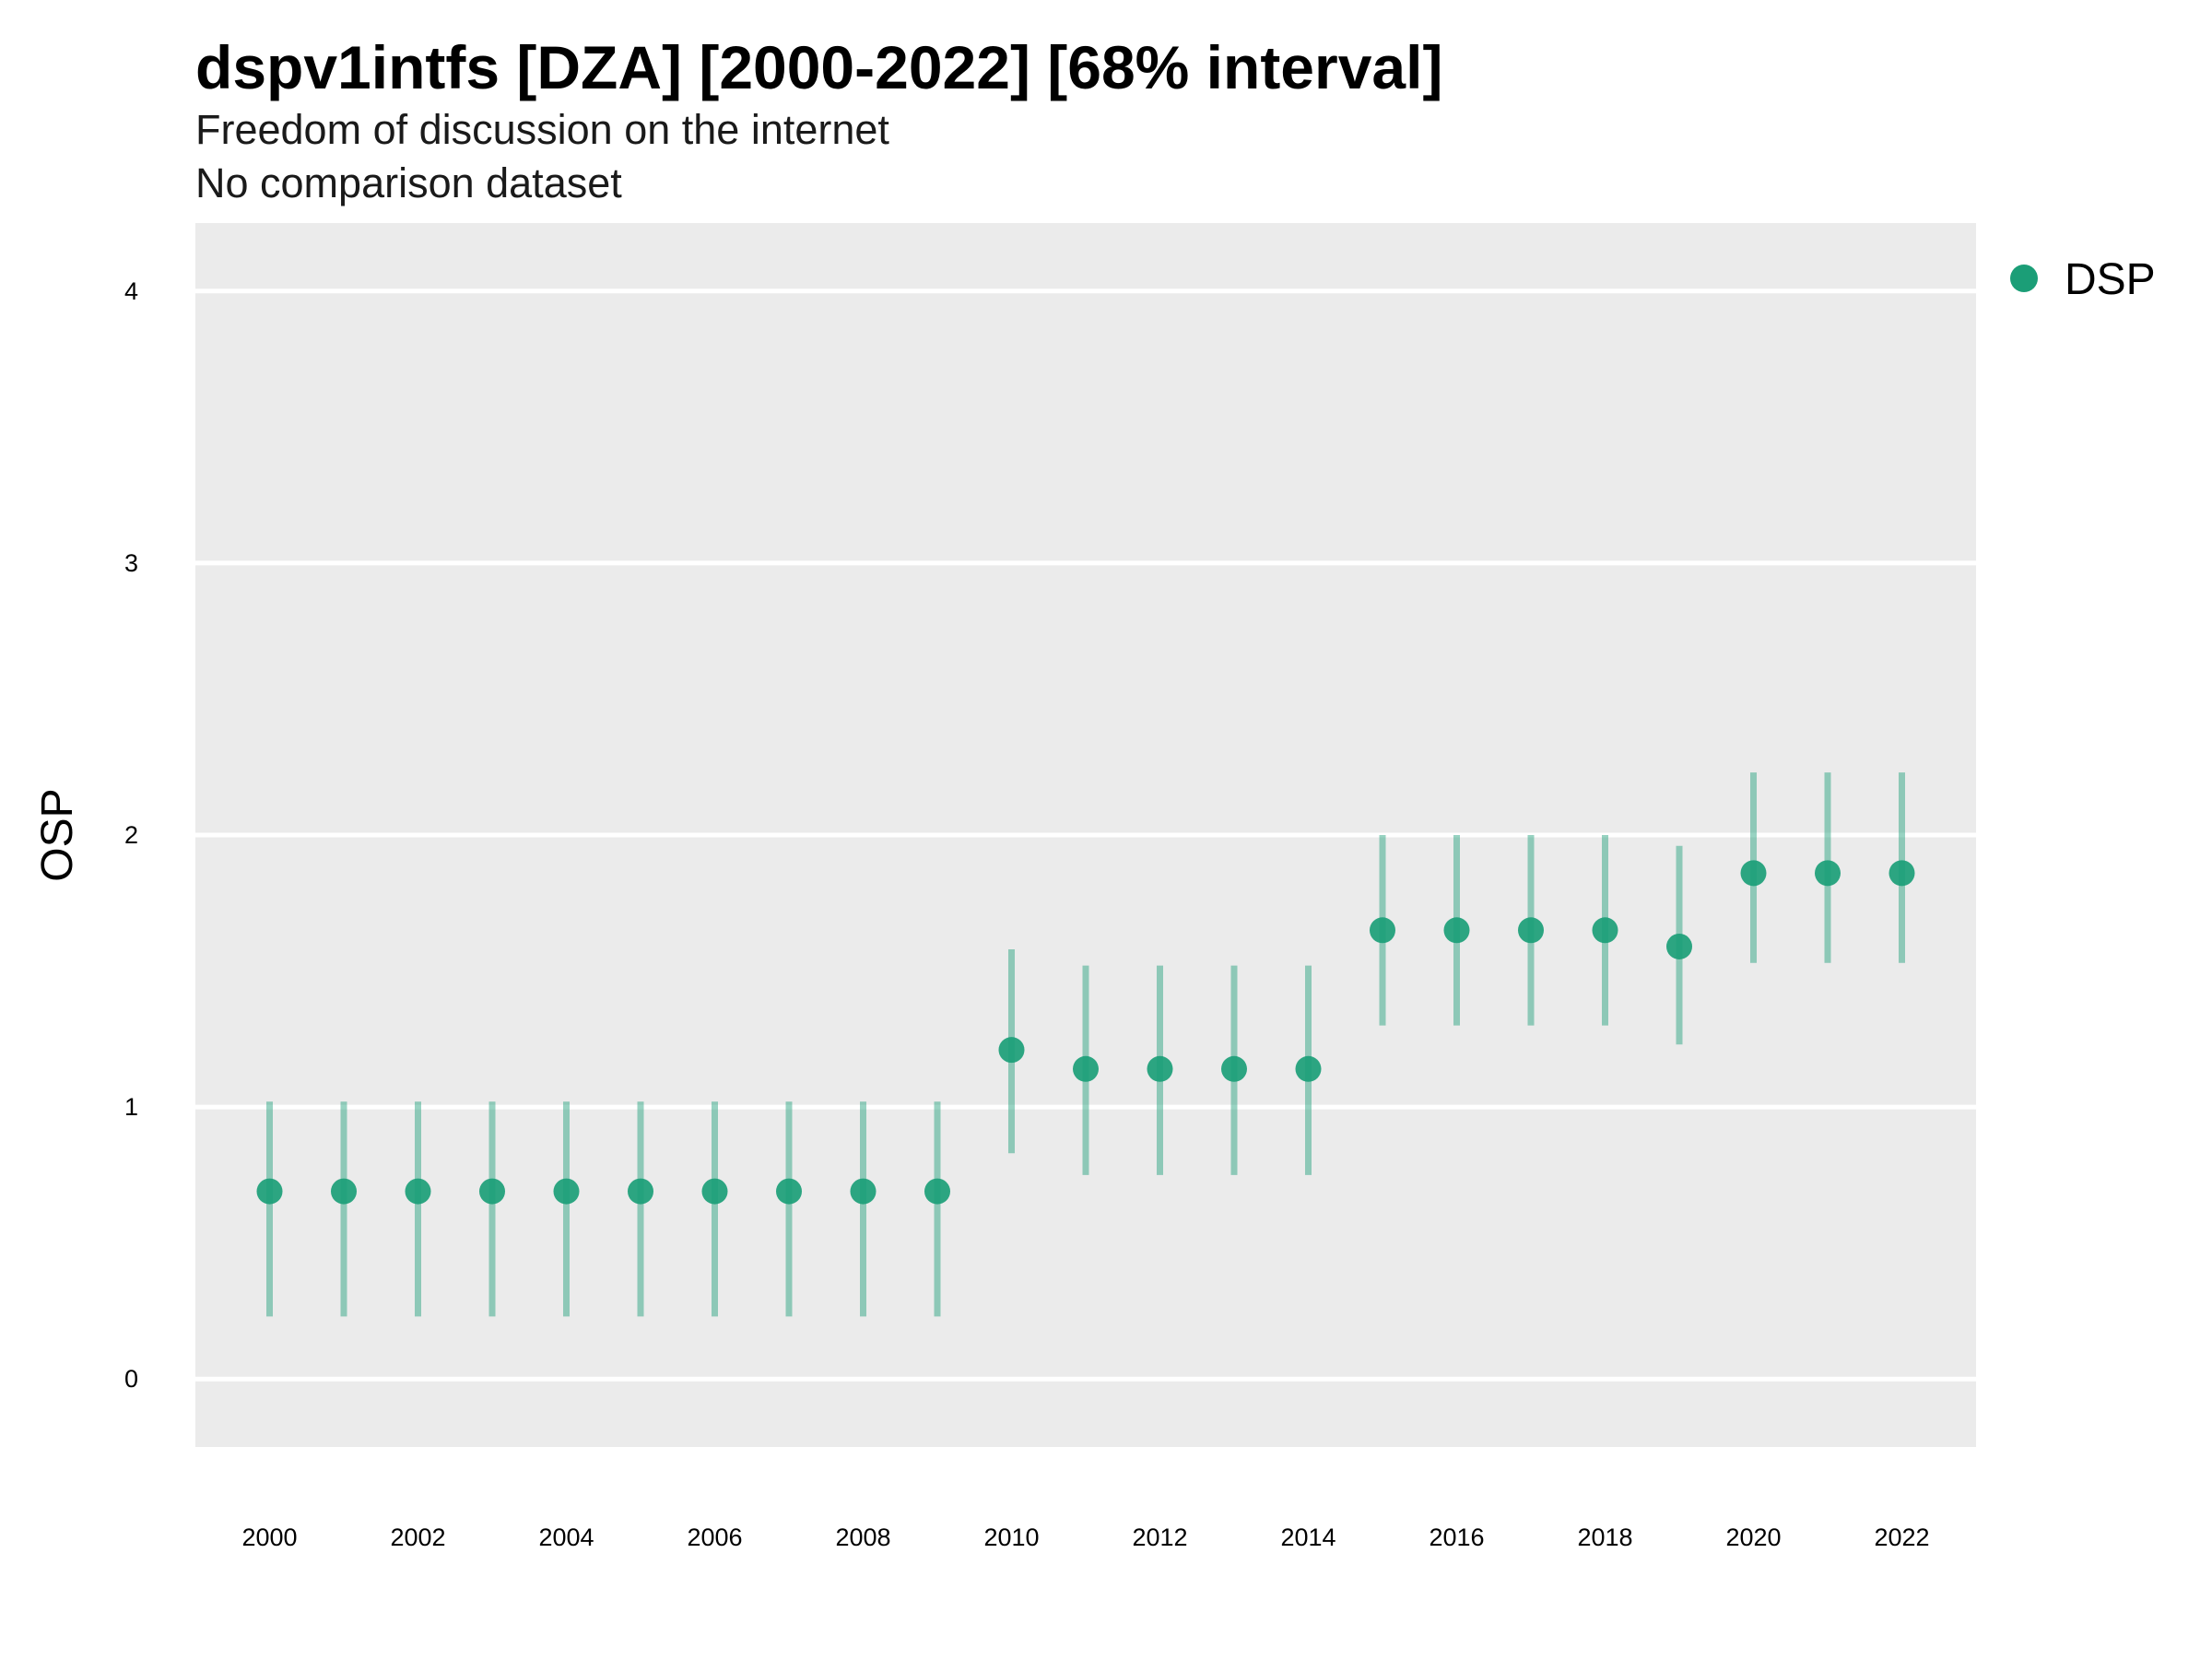  Describe the element at coordinates (542, 129) in the screenshot. I see `chart-subtitle: Freedom of discussion on the internet` at that location.